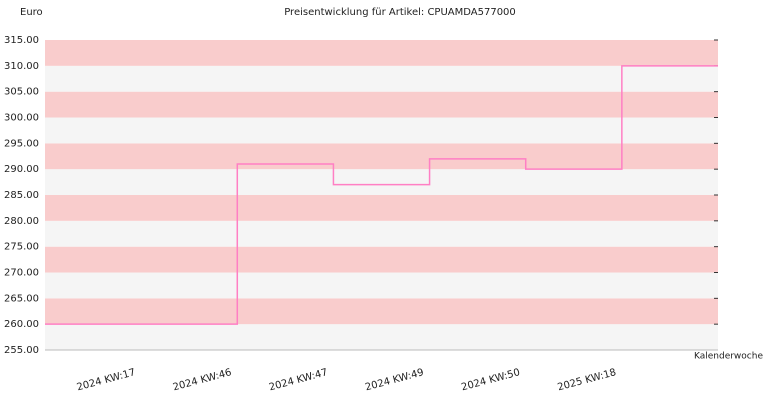 The image size is (770, 400). Describe the element at coordinates (21, 221) in the screenshot. I see `y-tick-label: 280.00` at that location.